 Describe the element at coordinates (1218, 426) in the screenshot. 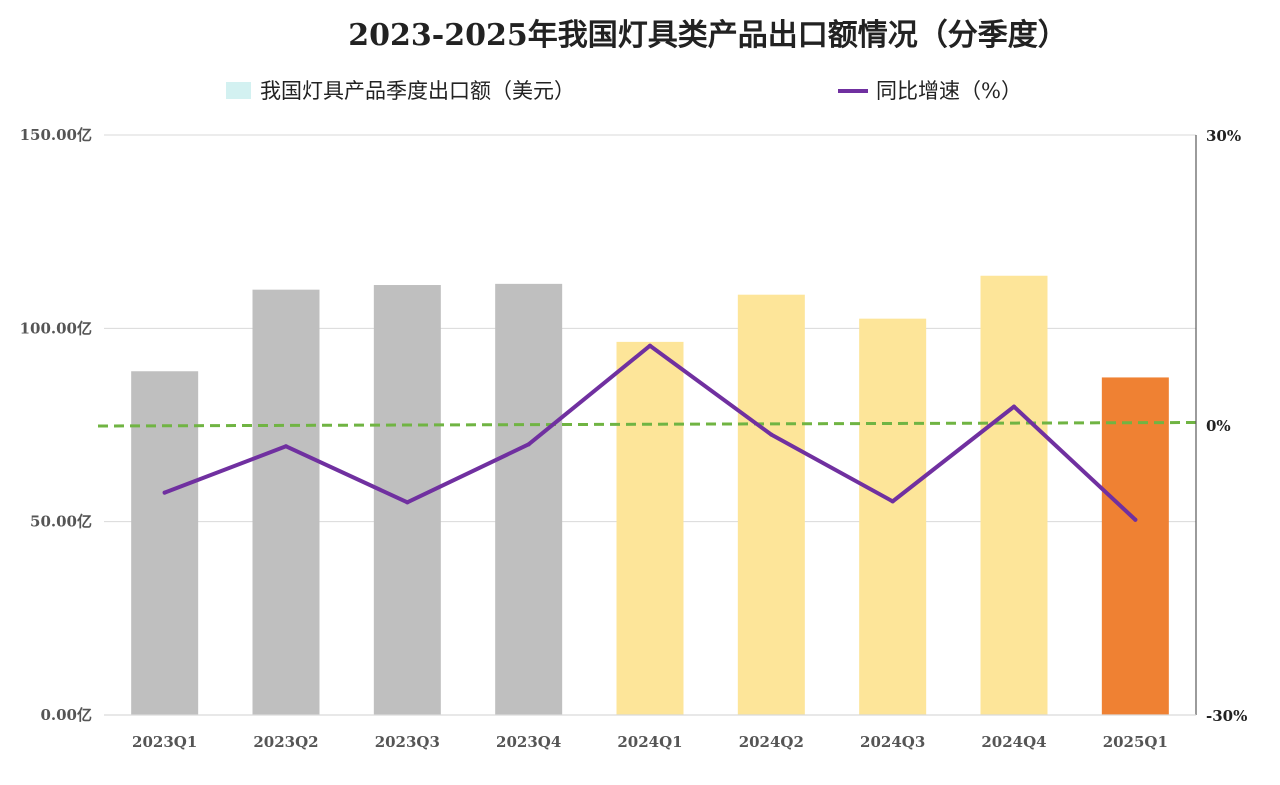

I see `y-right-tick-label: 0%` at that location.